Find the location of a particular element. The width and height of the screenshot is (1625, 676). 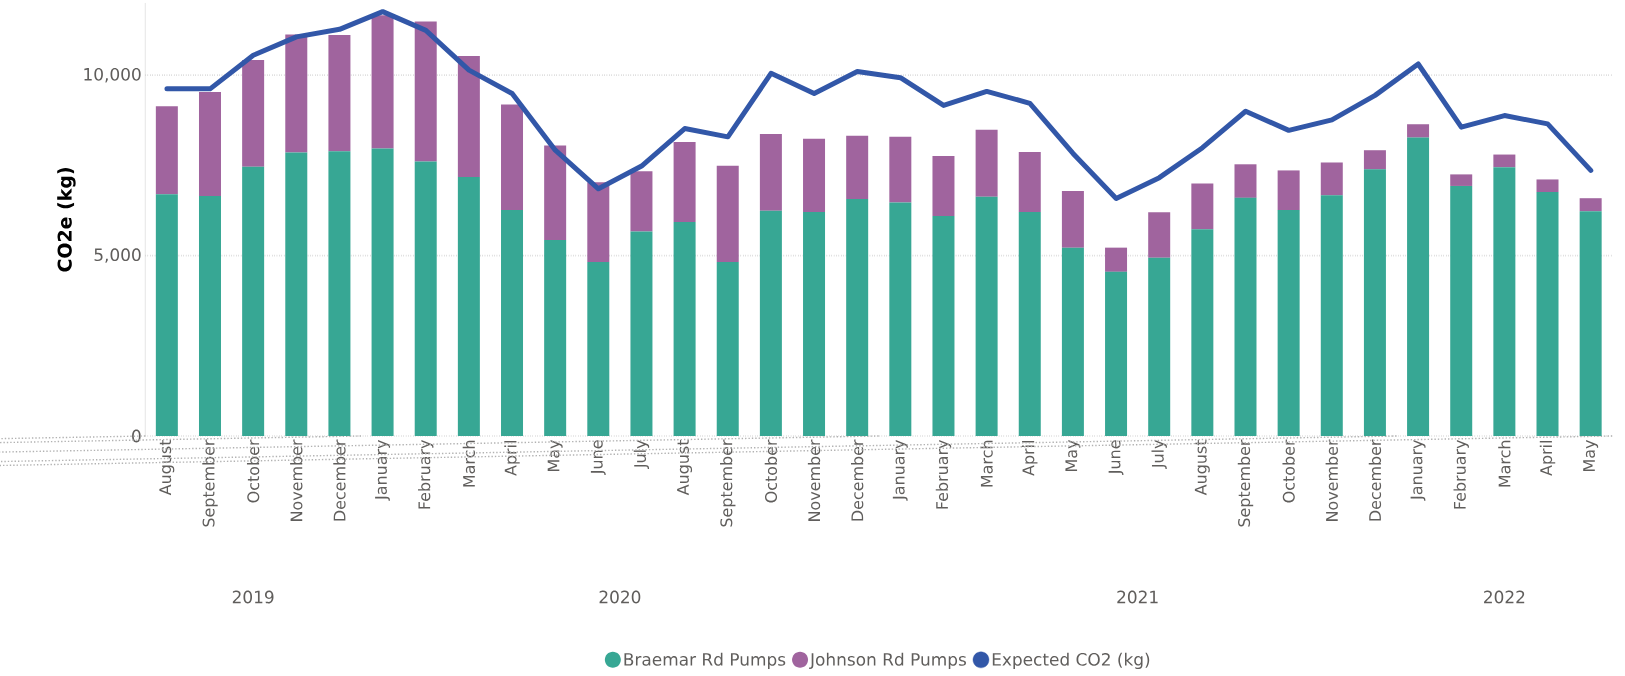

y-tick-label: 5,000 is located at coordinates (117, 255).